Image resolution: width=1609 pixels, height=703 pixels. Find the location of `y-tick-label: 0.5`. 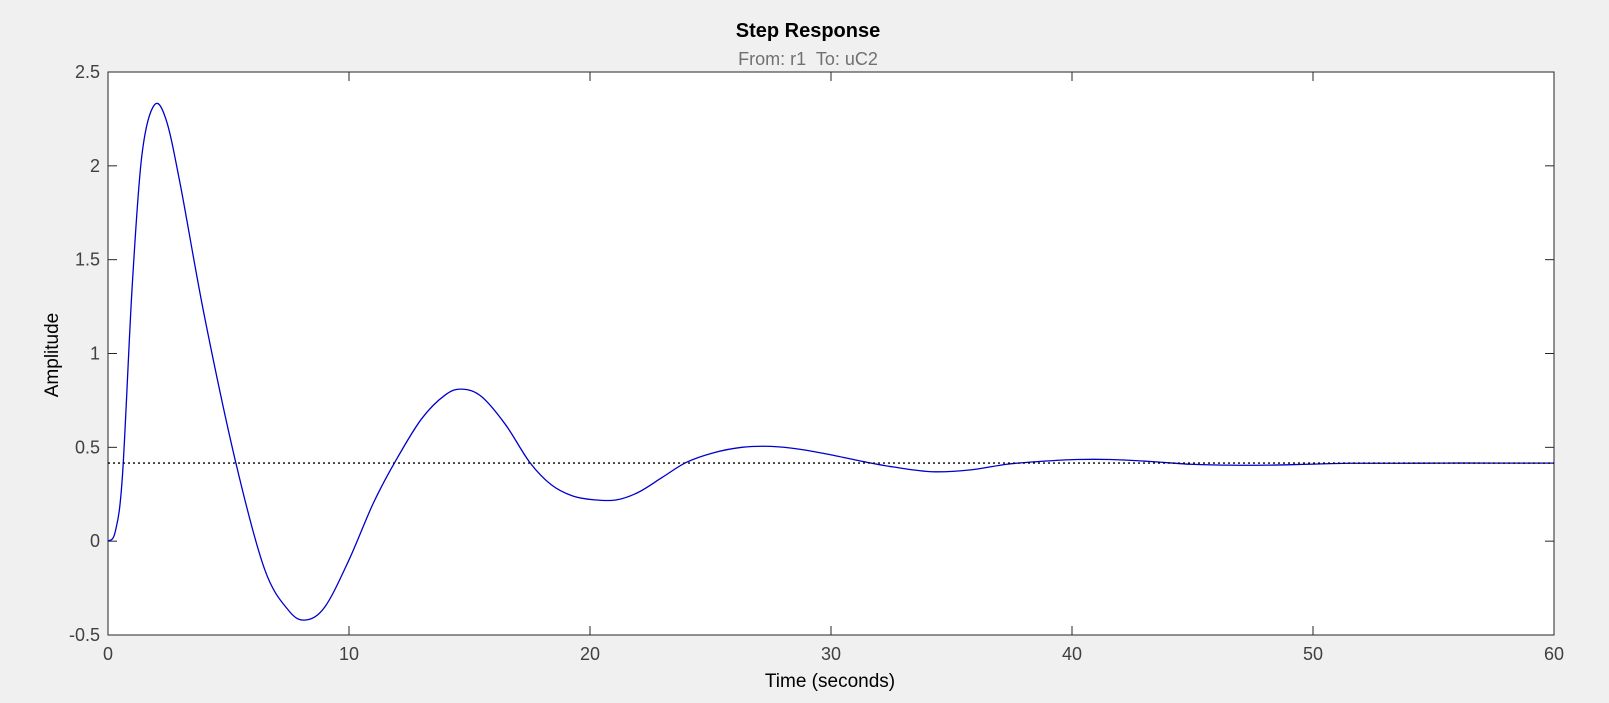

y-tick-label: 0.5 is located at coordinates (87, 447).